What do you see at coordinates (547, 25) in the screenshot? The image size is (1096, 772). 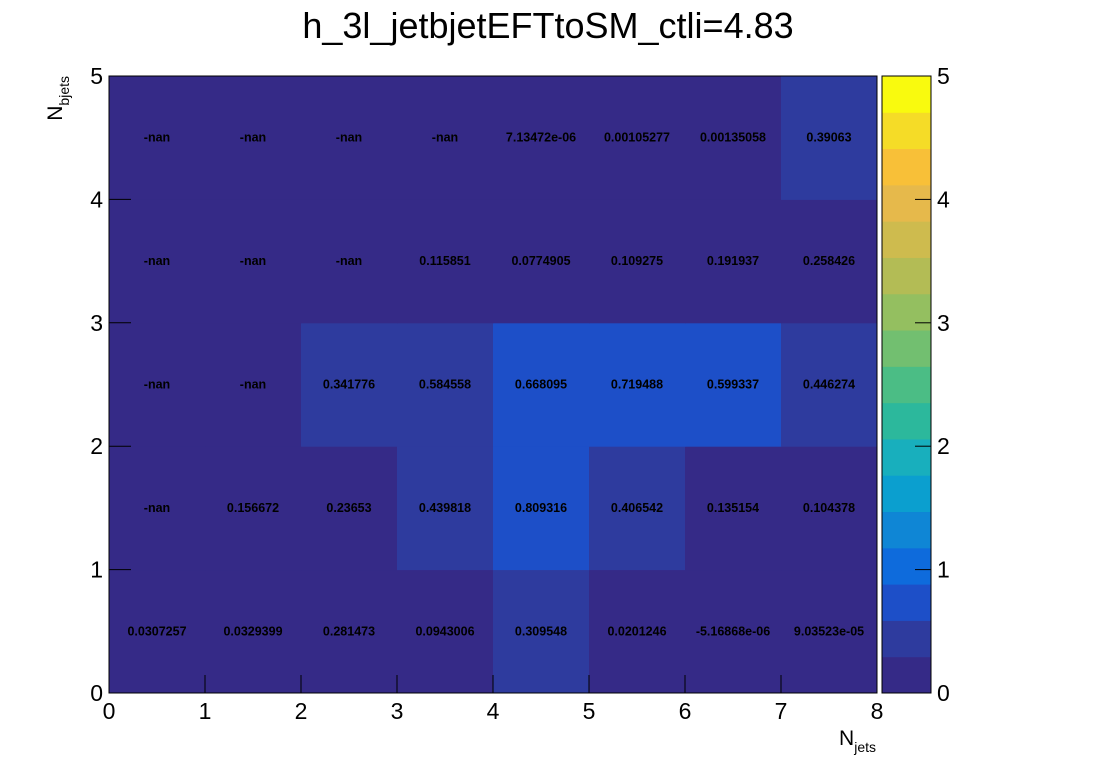 I see `chart-title: h_3l_jetbjetEFTtoSM_ctli=4.83` at bounding box center [547, 25].